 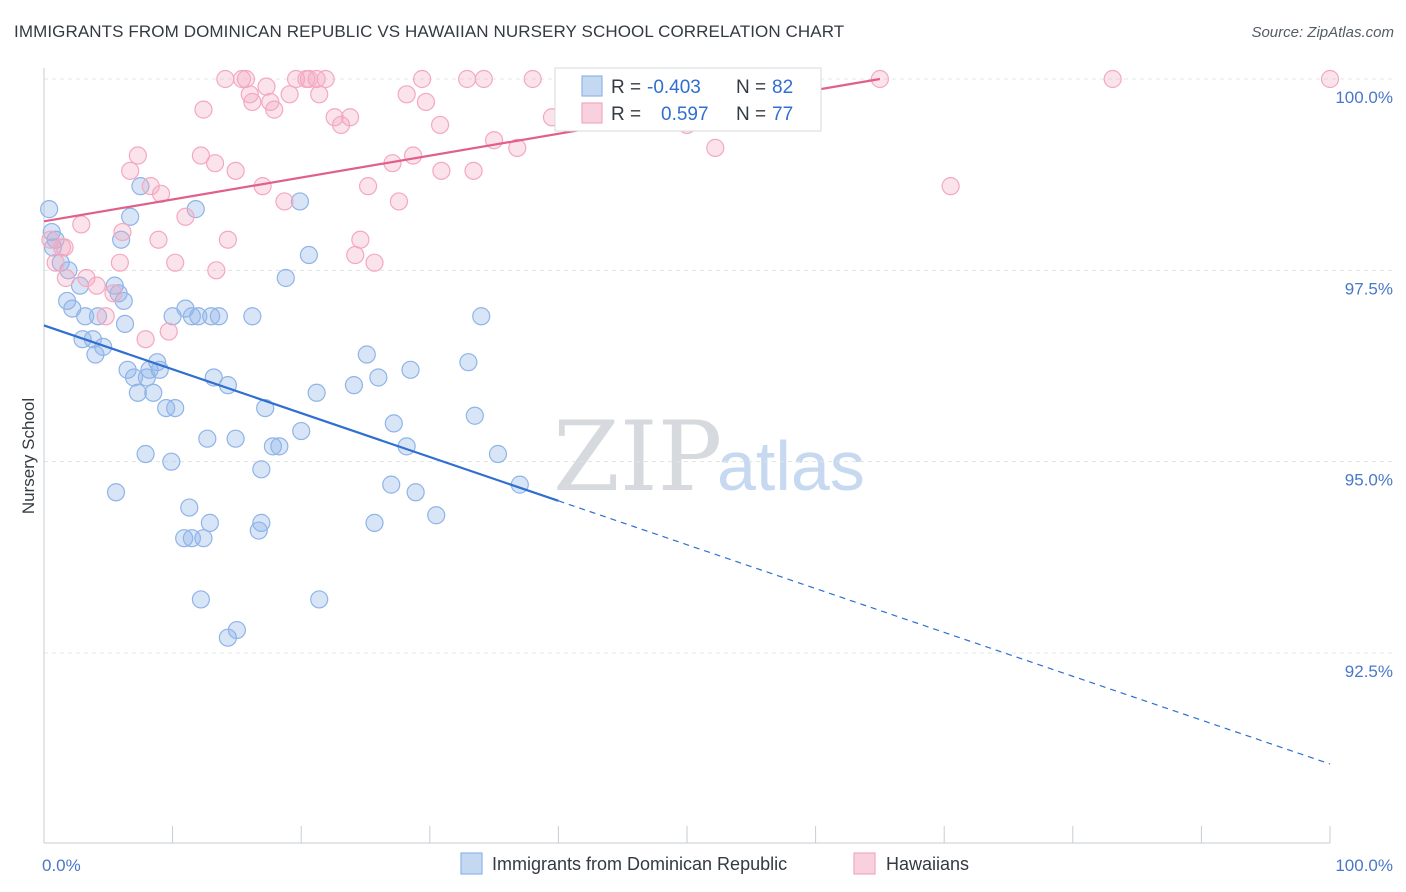 What do you see at coordinates (471, 863) in the screenshot?
I see `bottom-legend-swatch-dominican` at bounding box center [471, 863].